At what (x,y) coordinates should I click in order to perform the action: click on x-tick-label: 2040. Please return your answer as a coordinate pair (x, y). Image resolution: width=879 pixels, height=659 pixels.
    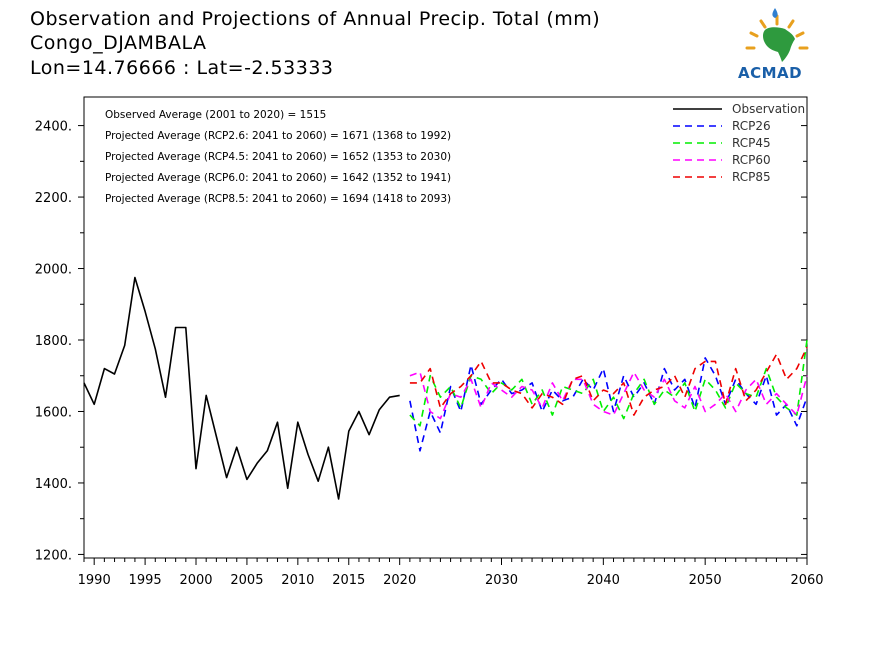
    Looking at the image, I should click on (603, 580).